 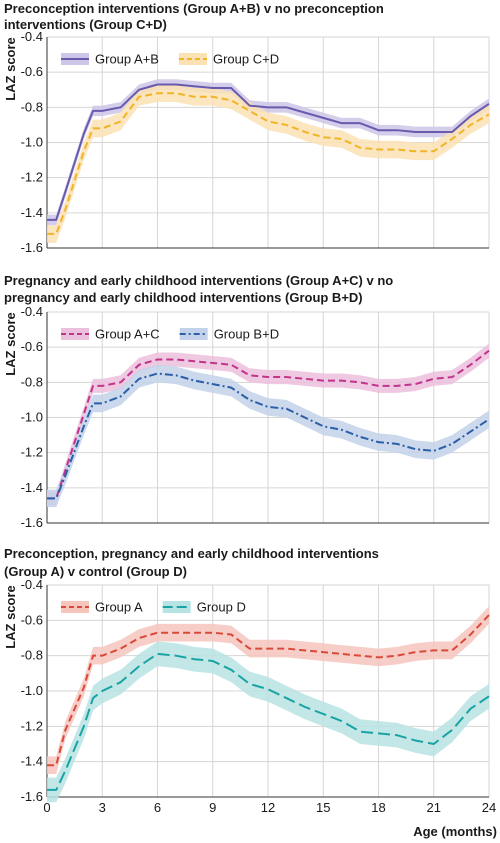 I want to click on legend-label: Group A+B, so click(x=127, y=59).